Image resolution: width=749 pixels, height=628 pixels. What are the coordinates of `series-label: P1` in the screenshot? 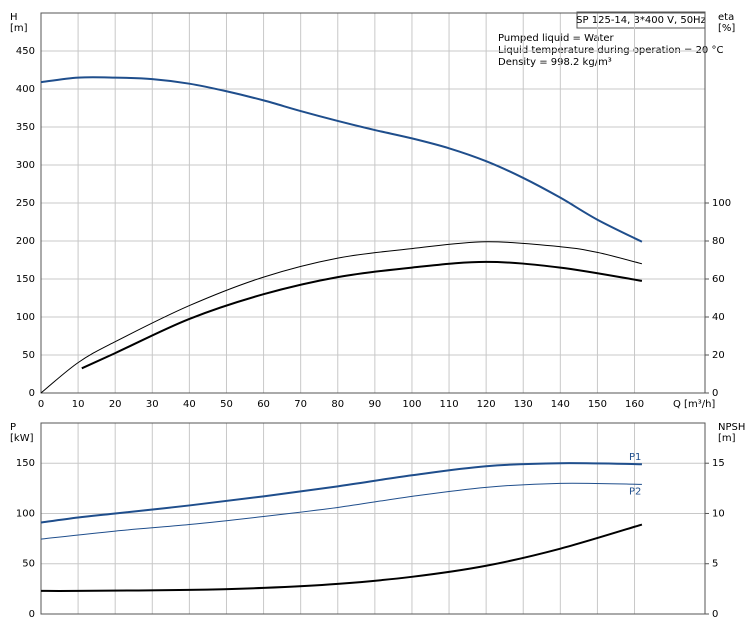 It's located at (635, 457).